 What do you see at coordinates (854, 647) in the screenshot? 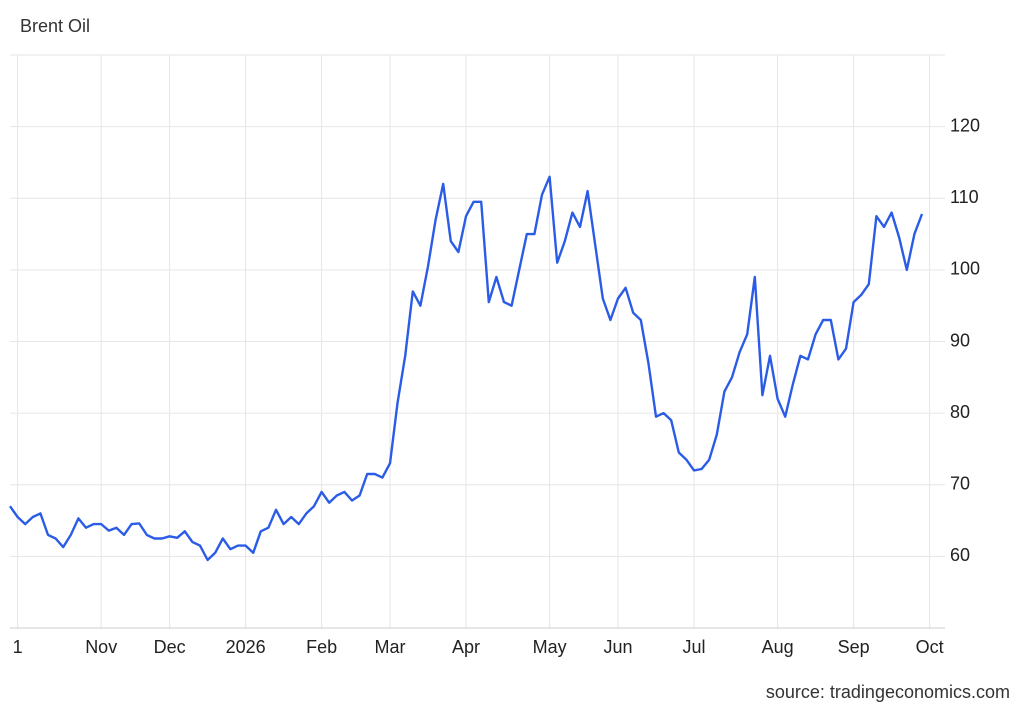
I see `x-tick-label: Sep` at bounding box center [854, 647].